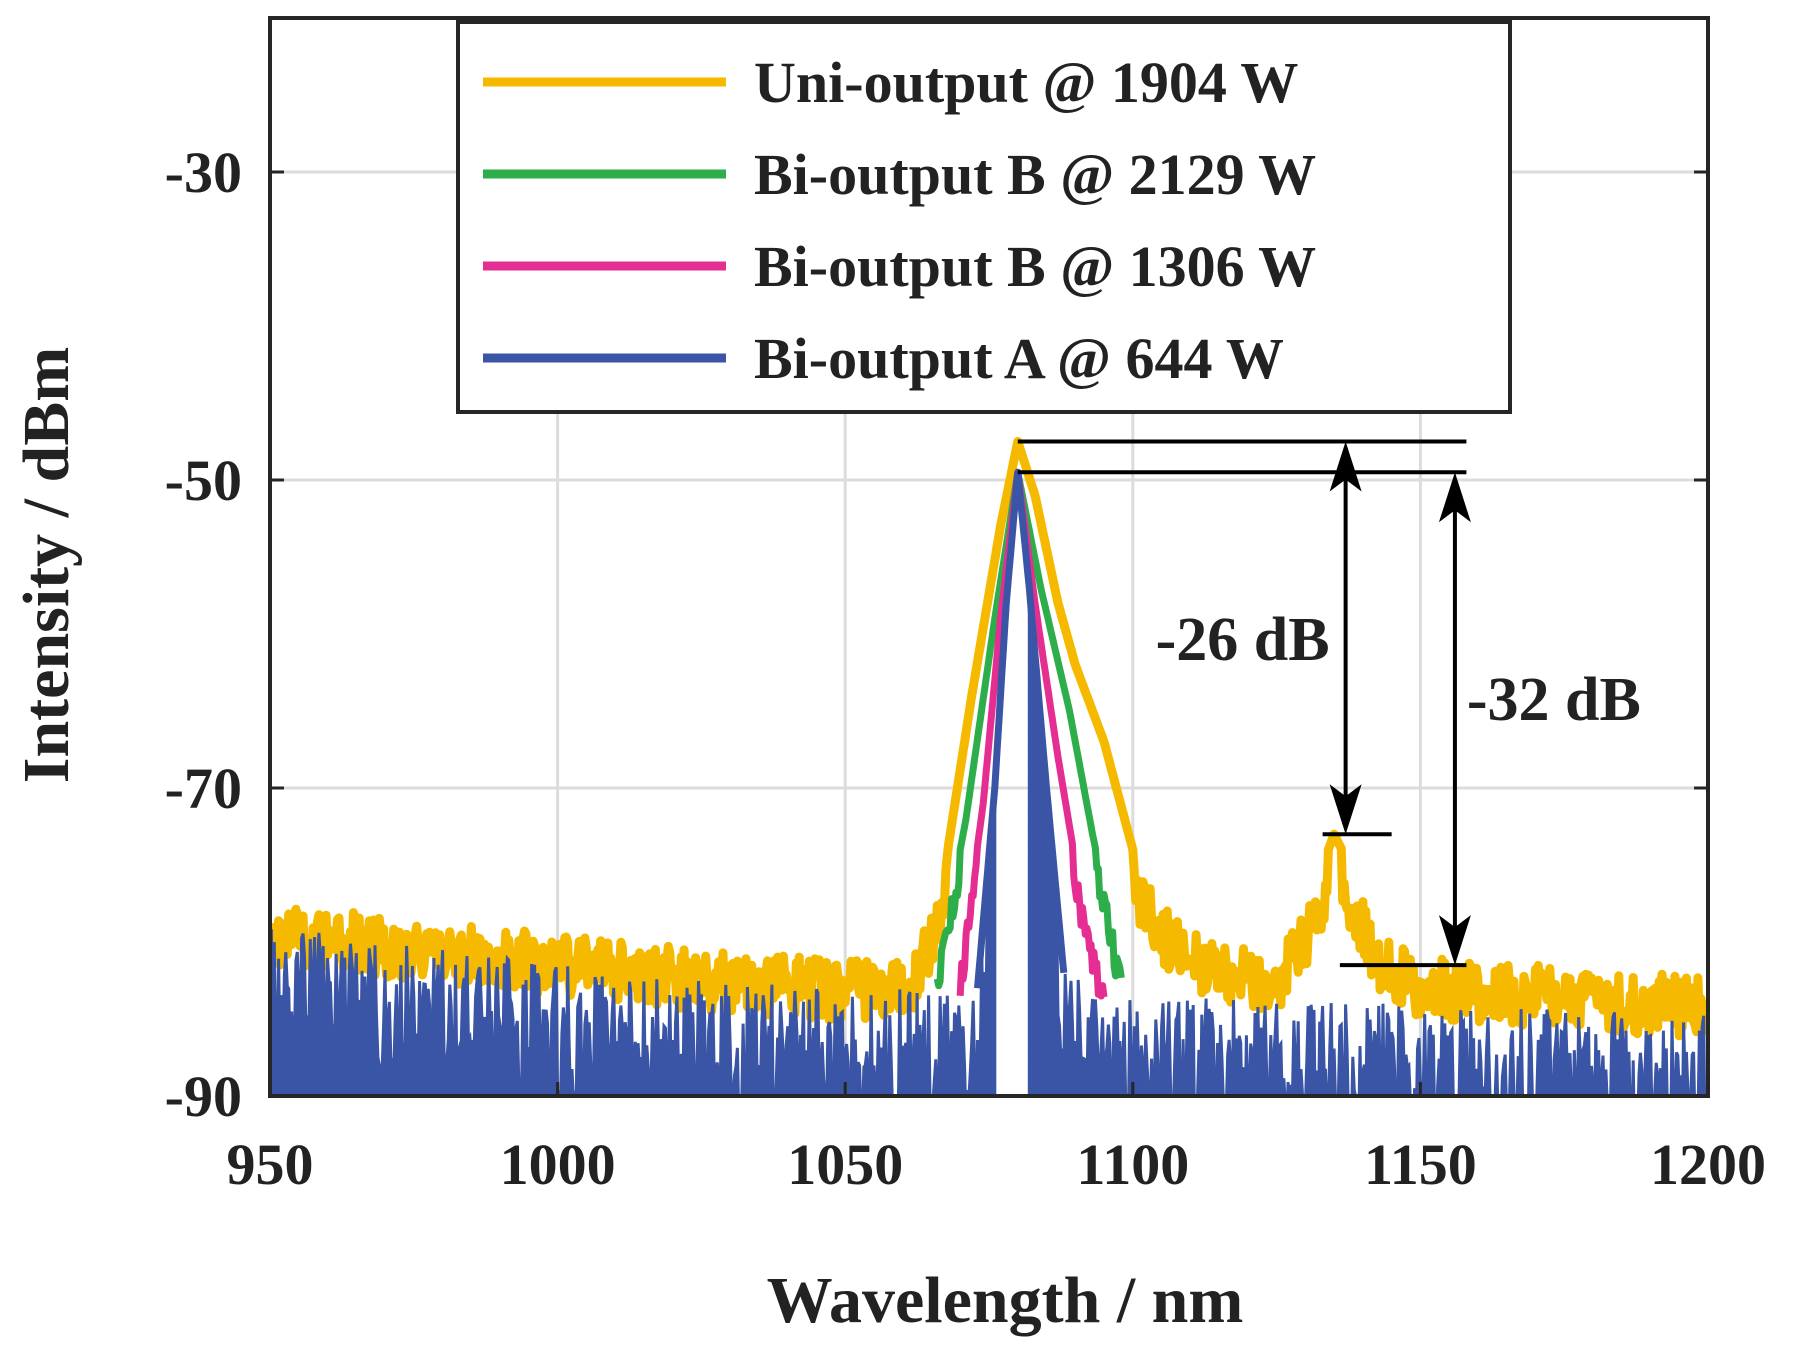  What do you see at coordinates (1554, 700) in the screenshot?
I see `annotation-32db: -32 dB` at bounding box center [1554, 700].